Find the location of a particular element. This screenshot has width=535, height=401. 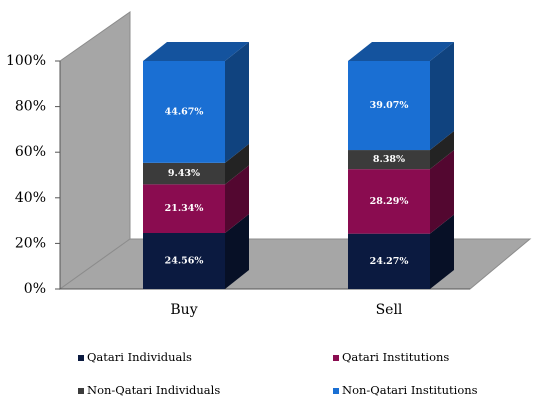

y-tick-label: 80% is located at coordinates (30, 107).